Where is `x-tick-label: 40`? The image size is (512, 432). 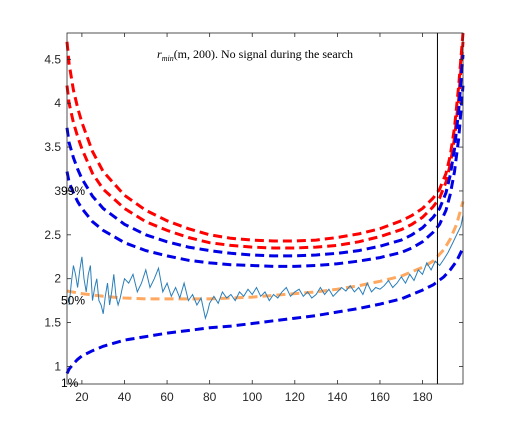
x-tick-label: 40 is located at coordinates (125, 397).